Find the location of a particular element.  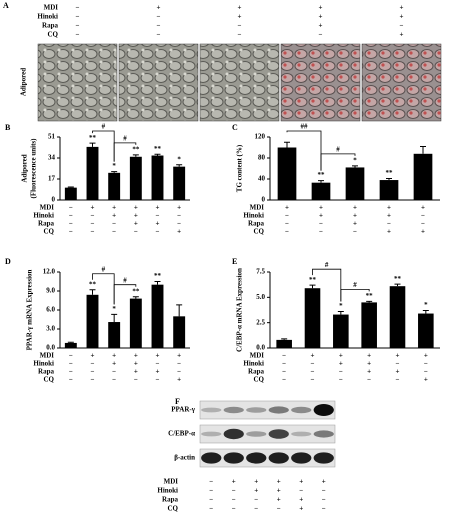

y-tick-label: 12.0 is located at coordinates (49, 272).